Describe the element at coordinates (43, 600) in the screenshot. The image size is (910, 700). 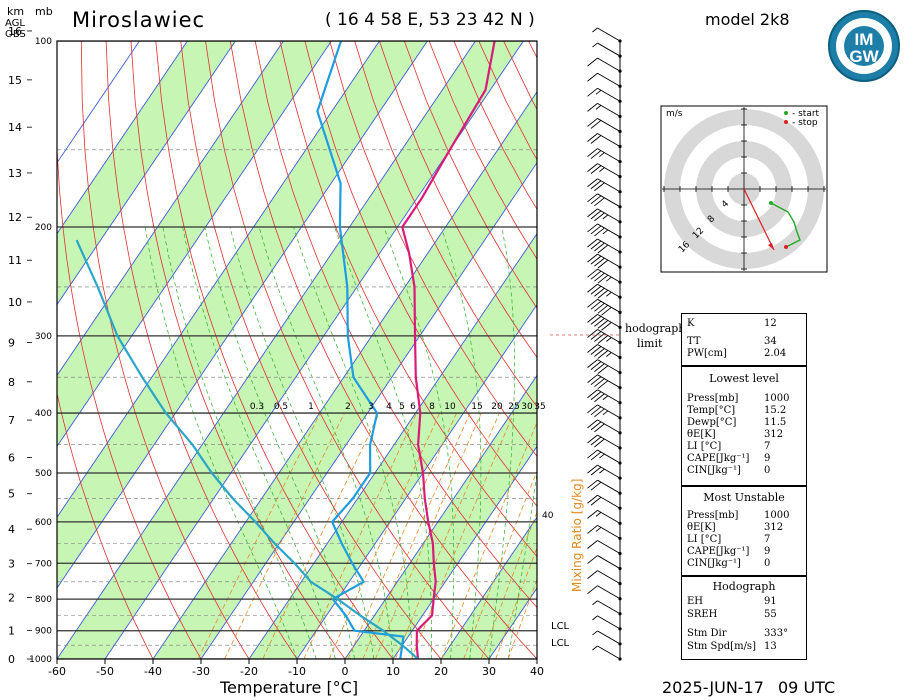
I see `pressure-tick-label: 800` at that location.